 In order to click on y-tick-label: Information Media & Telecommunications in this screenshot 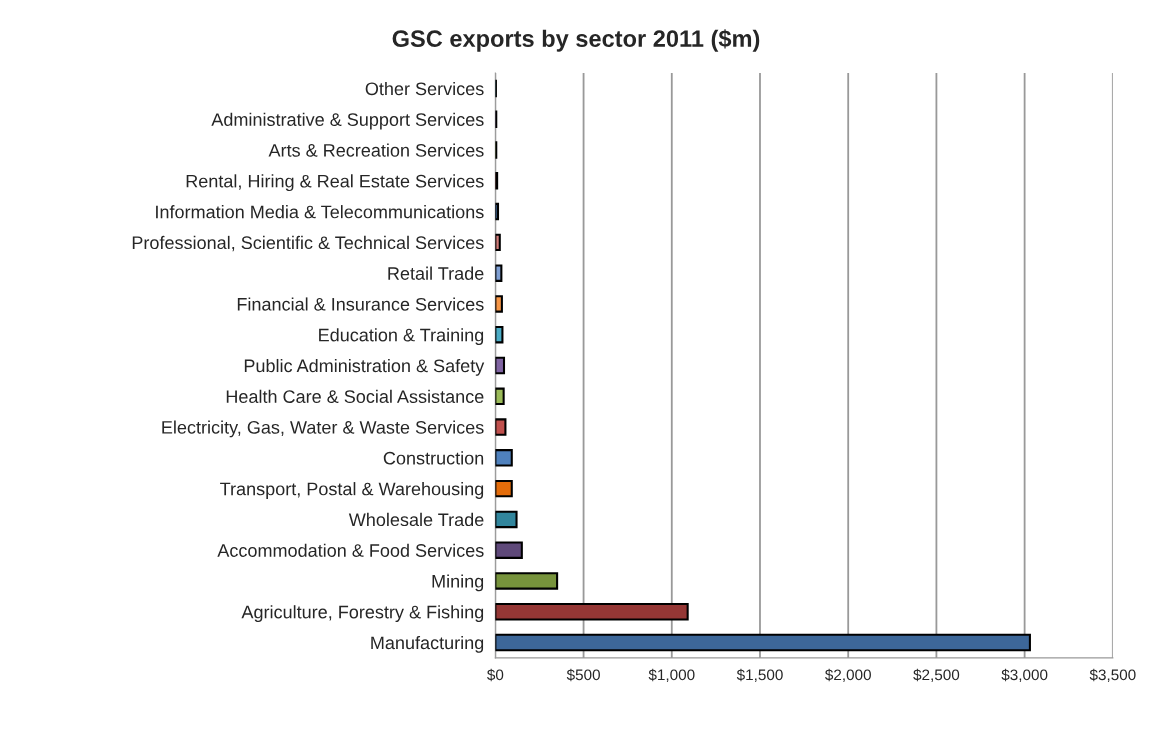, I will do `click(320, 212)`.